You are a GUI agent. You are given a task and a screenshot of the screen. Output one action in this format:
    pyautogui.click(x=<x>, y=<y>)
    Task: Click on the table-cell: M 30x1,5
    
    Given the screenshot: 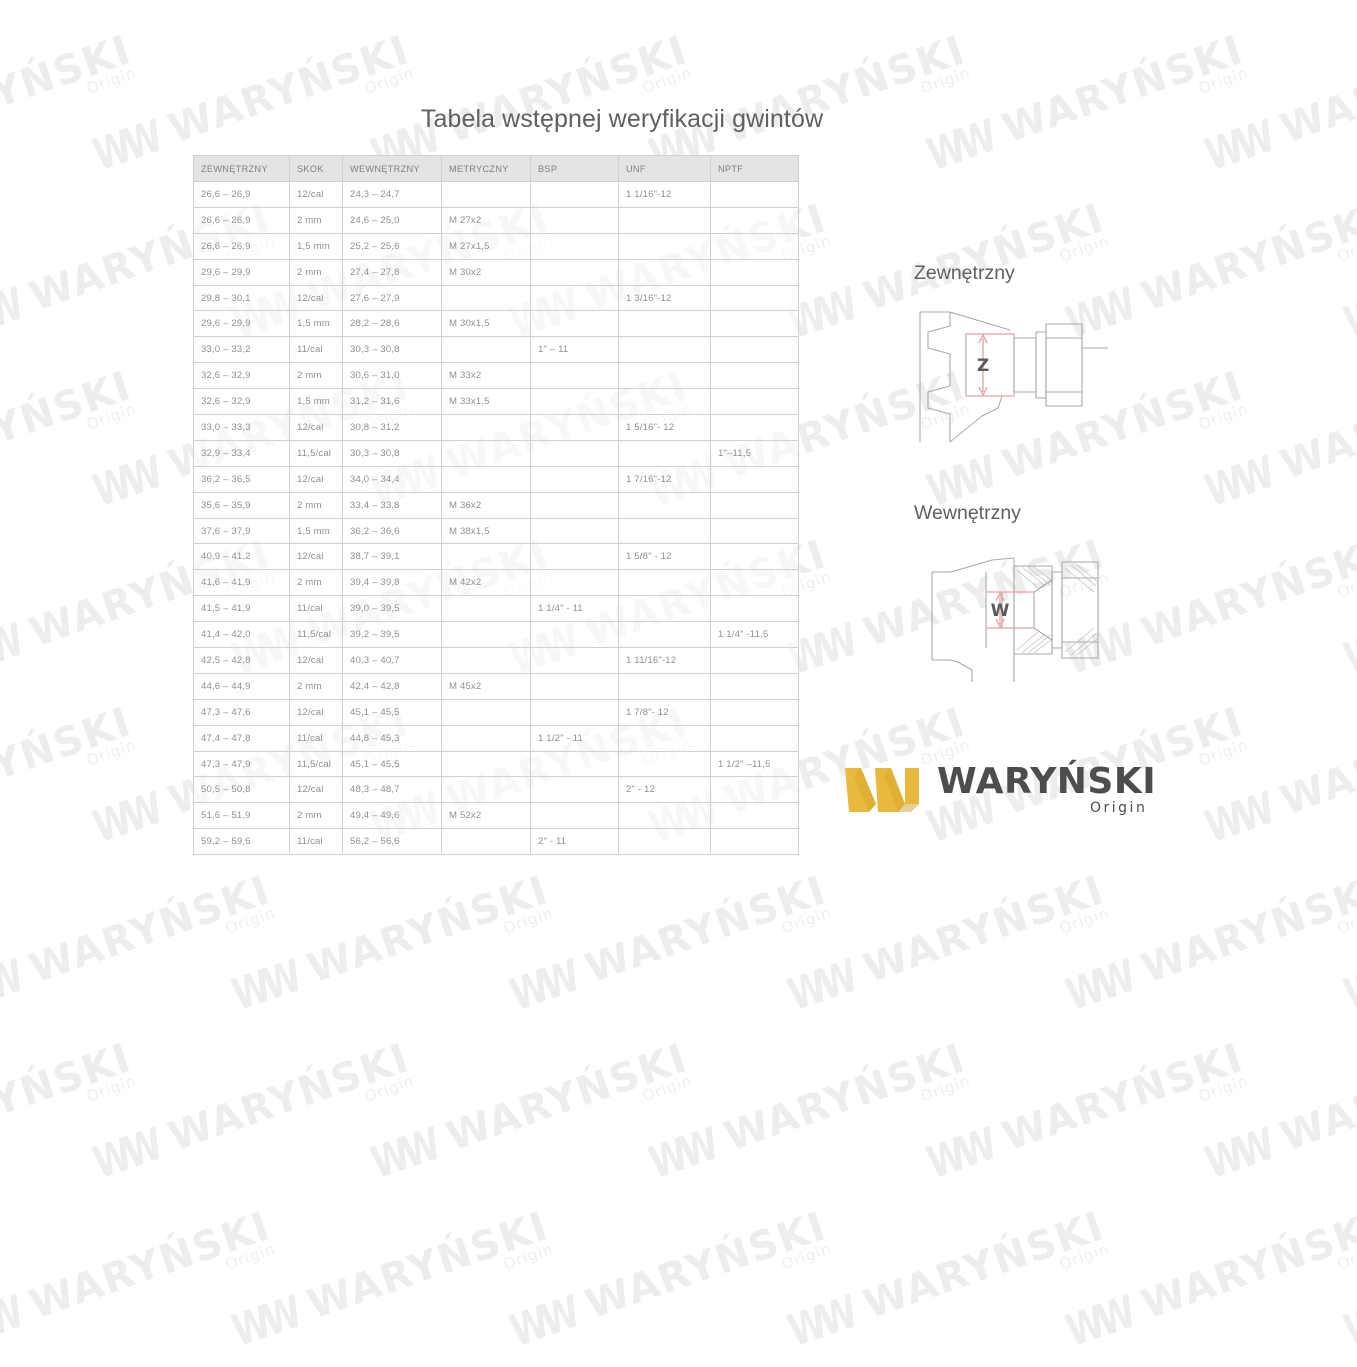 What is the action you would take?
    pyautogui.click(x=486, y=324)
    